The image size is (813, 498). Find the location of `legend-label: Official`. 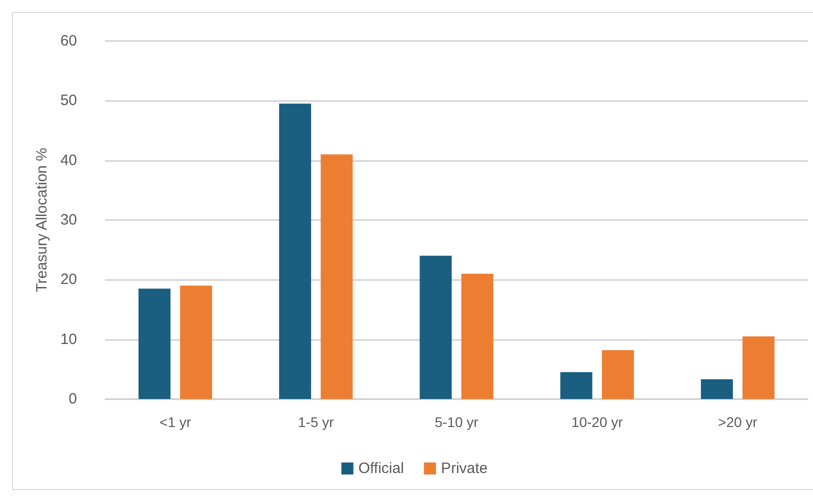

legend-label: Official is located at coordinates (381, 468).